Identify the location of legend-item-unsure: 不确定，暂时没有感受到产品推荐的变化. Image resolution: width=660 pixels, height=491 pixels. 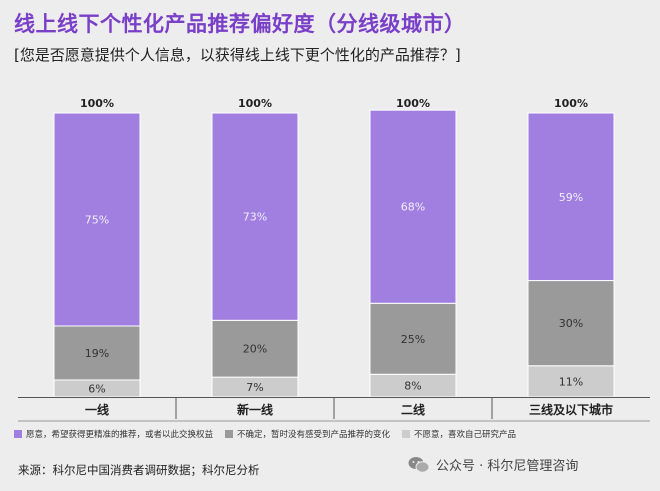
(307, 434).